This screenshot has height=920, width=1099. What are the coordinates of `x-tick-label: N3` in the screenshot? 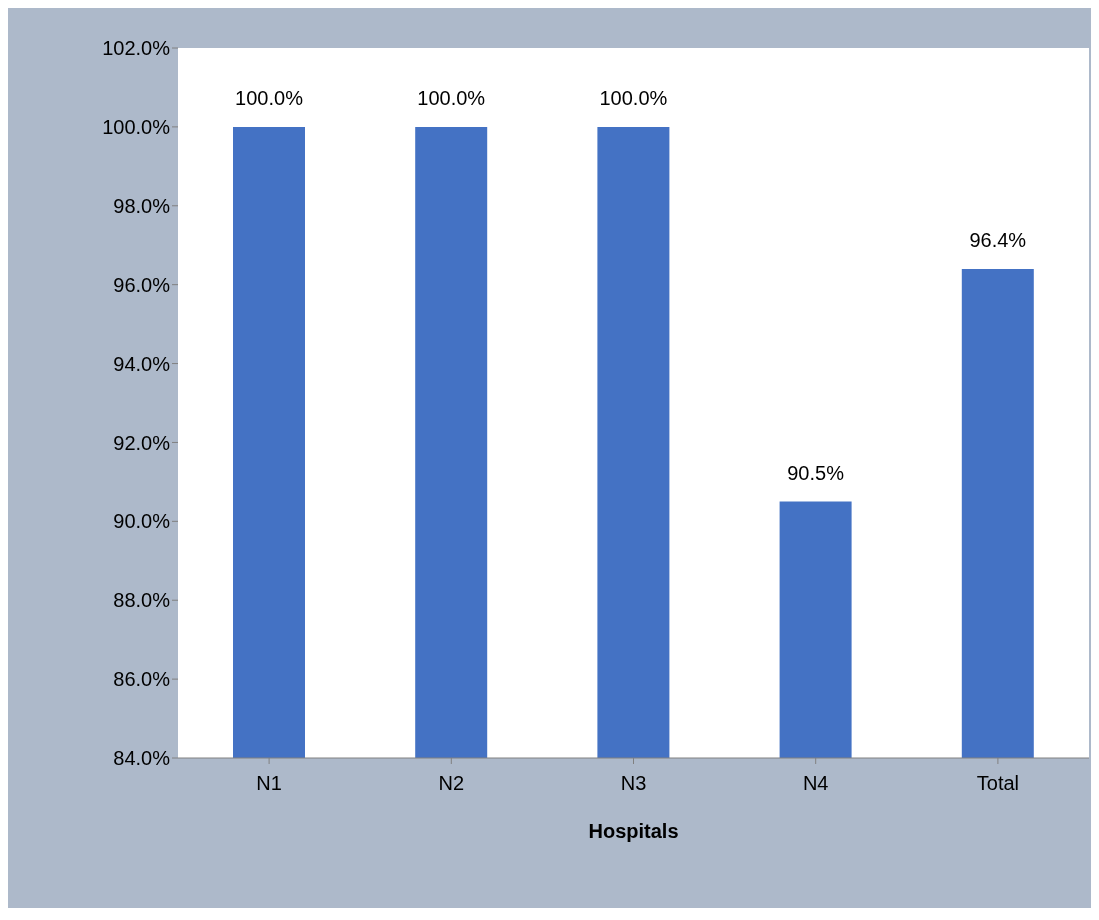 It's located at (633, 783).